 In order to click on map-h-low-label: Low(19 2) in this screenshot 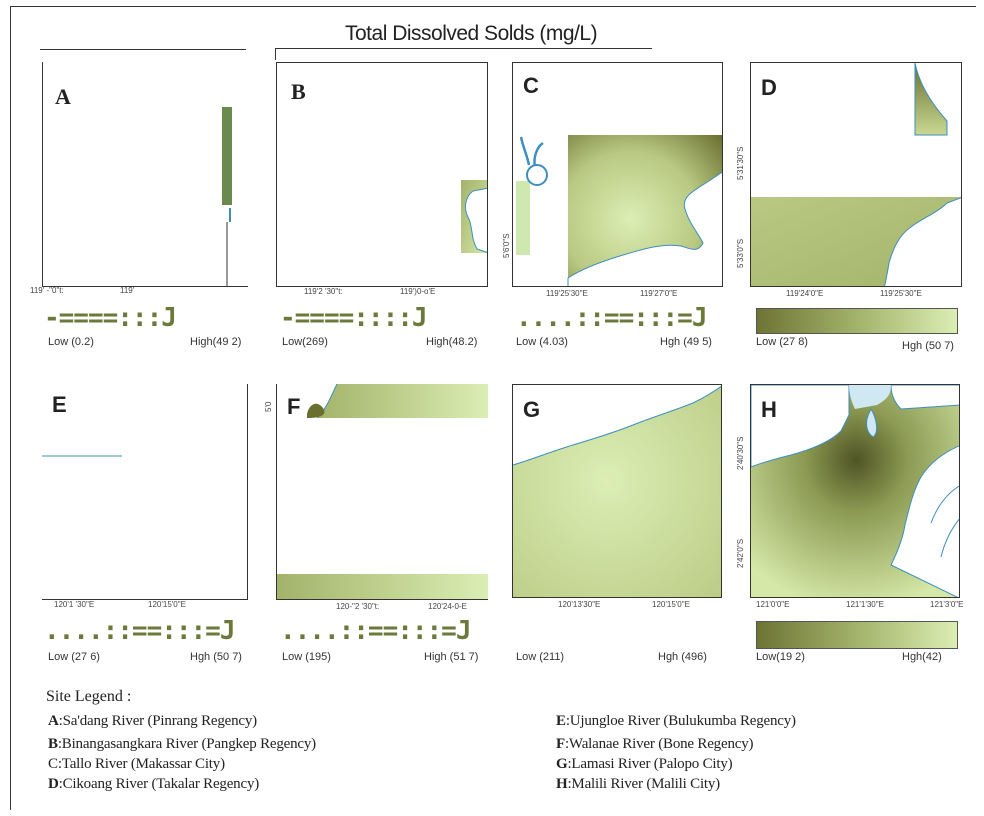, I will do `click(780, 657)`.